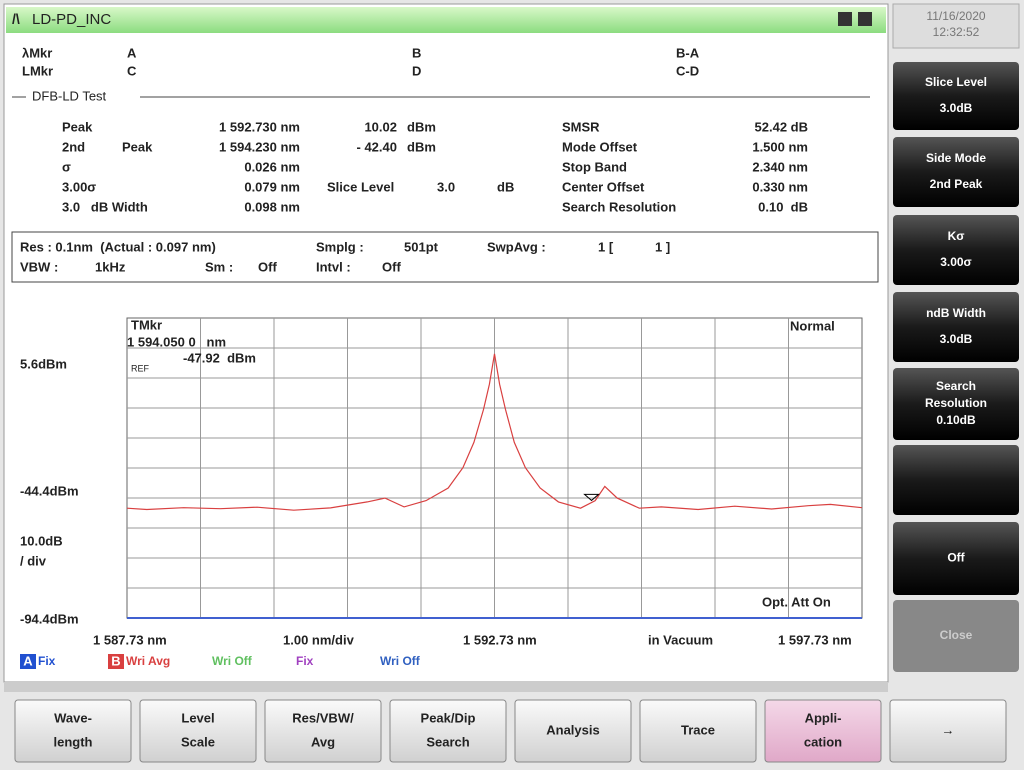  I want to click on y-tick-label: -44.4dBm, so click(49, 490).